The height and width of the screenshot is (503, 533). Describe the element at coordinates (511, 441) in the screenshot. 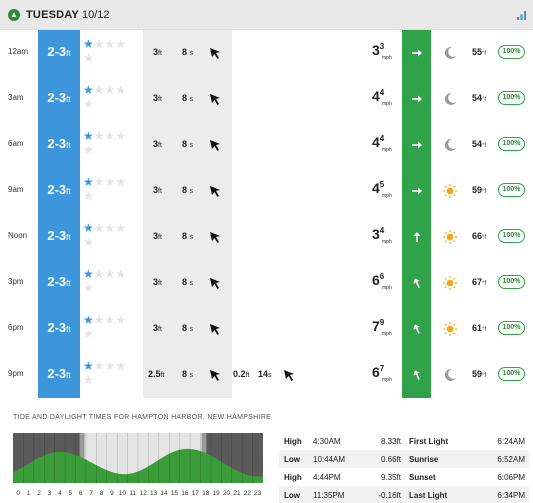

I see `daylight-time: 6:24AM` at that location.